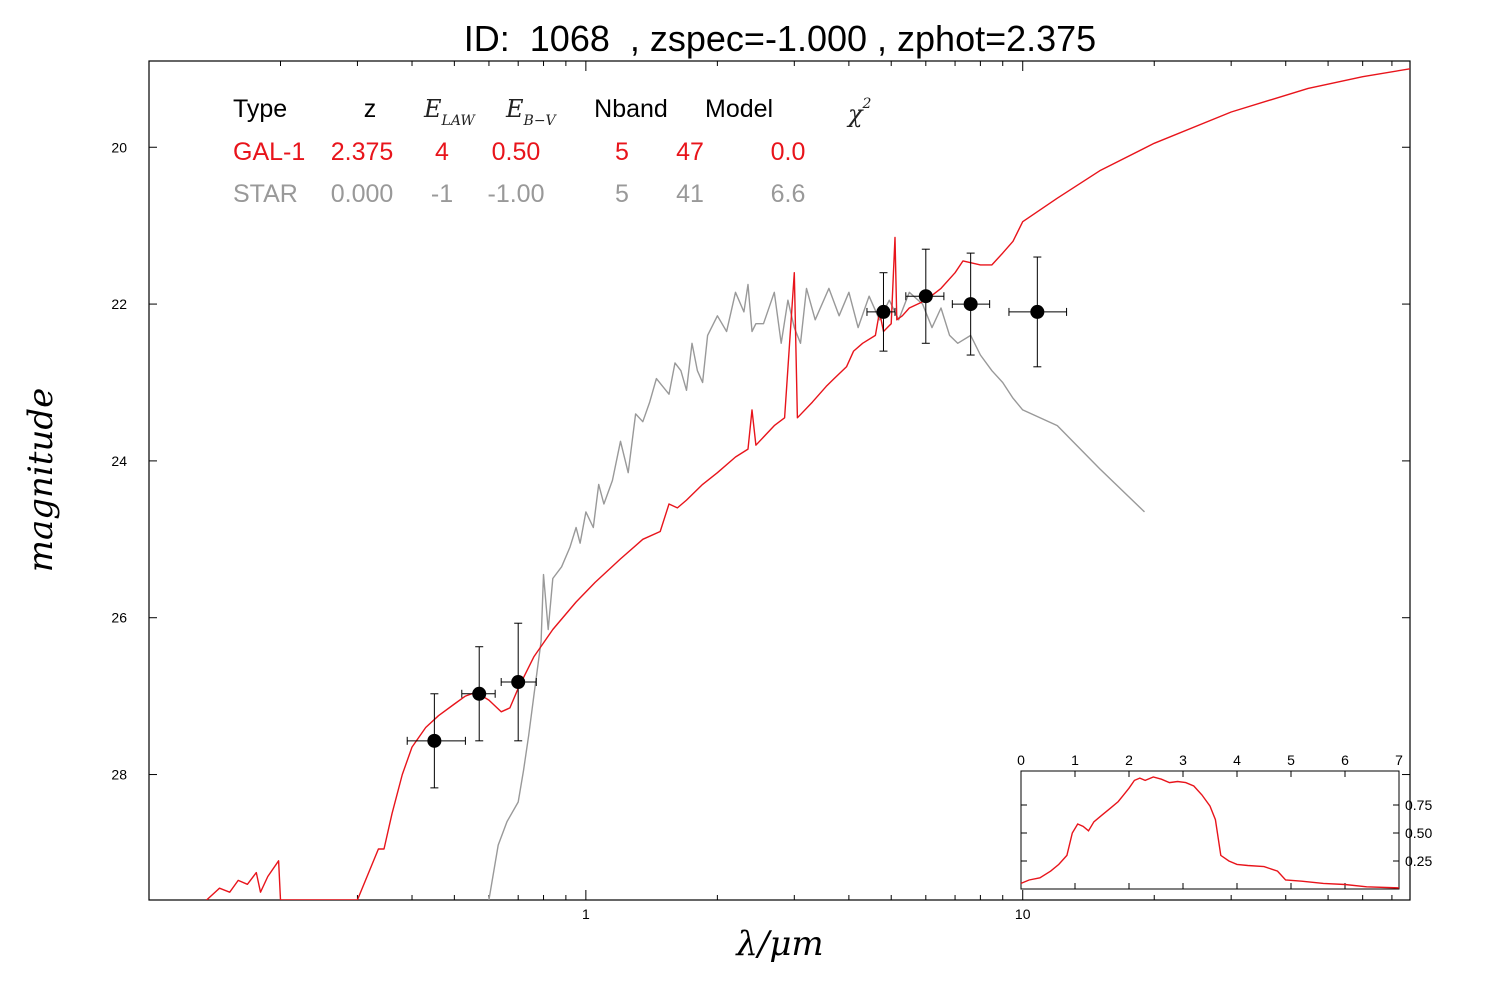 The height and width of the screenshot is (1000, 1500). What do you see at coordinates (1418, 805) in the screenshot?
I see `inset-y-tick-label: 0.75` at bounding box center [1418, 805].